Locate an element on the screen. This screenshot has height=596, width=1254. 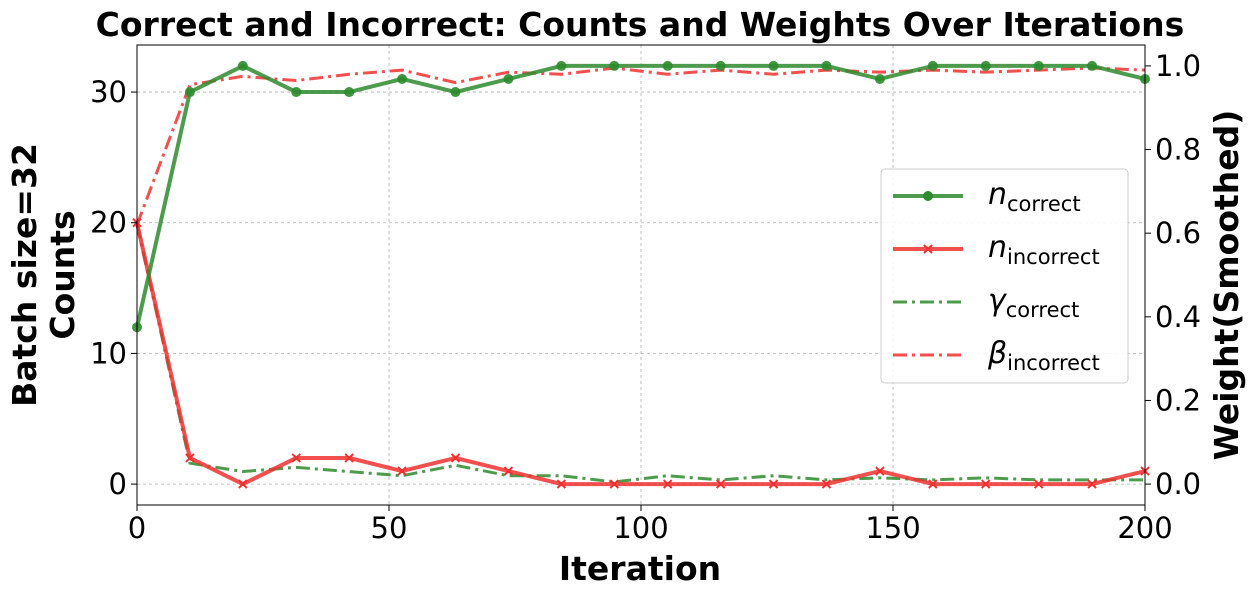
y-axis-label-left-line2: Counts is located at coordinates (62, 274).